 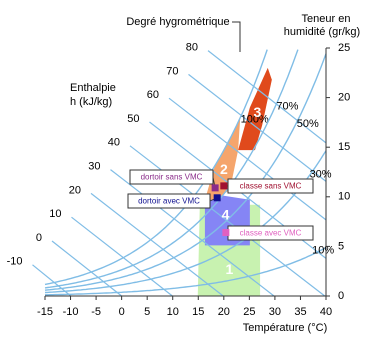 I want to click on zone, so click(x=255, y=109).